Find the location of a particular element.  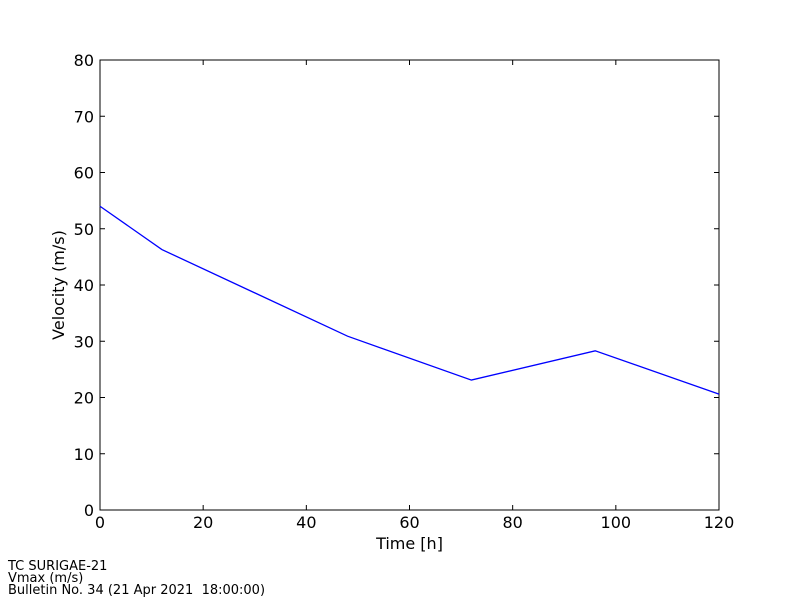

footer-line: TC SURIGAE-21 is located at coordinates (57, 566).